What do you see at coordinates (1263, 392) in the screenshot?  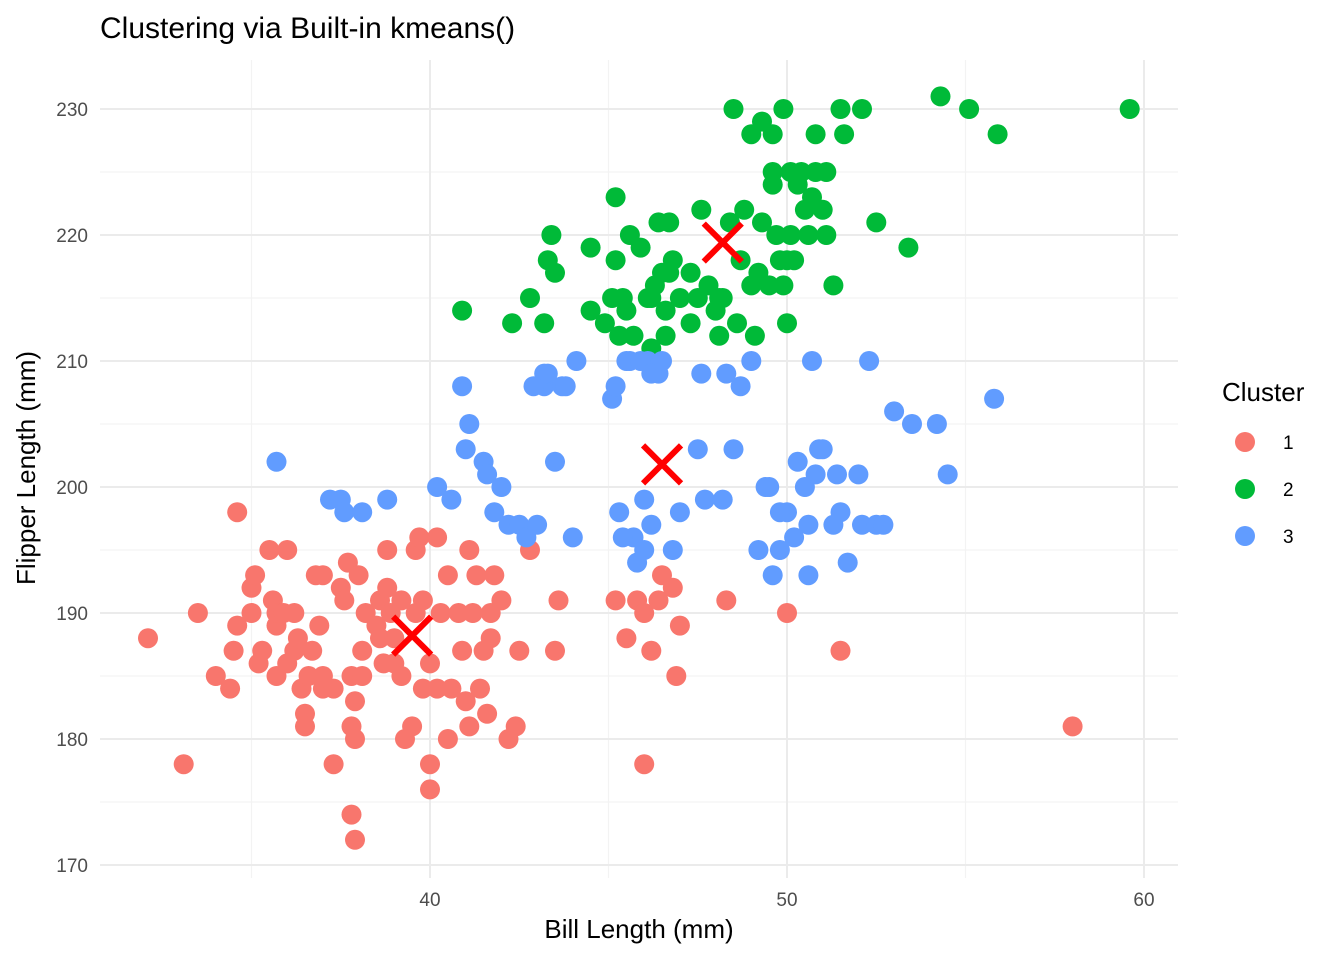 I see `legend-title: Cluster` at bounding box center [1263, 392].